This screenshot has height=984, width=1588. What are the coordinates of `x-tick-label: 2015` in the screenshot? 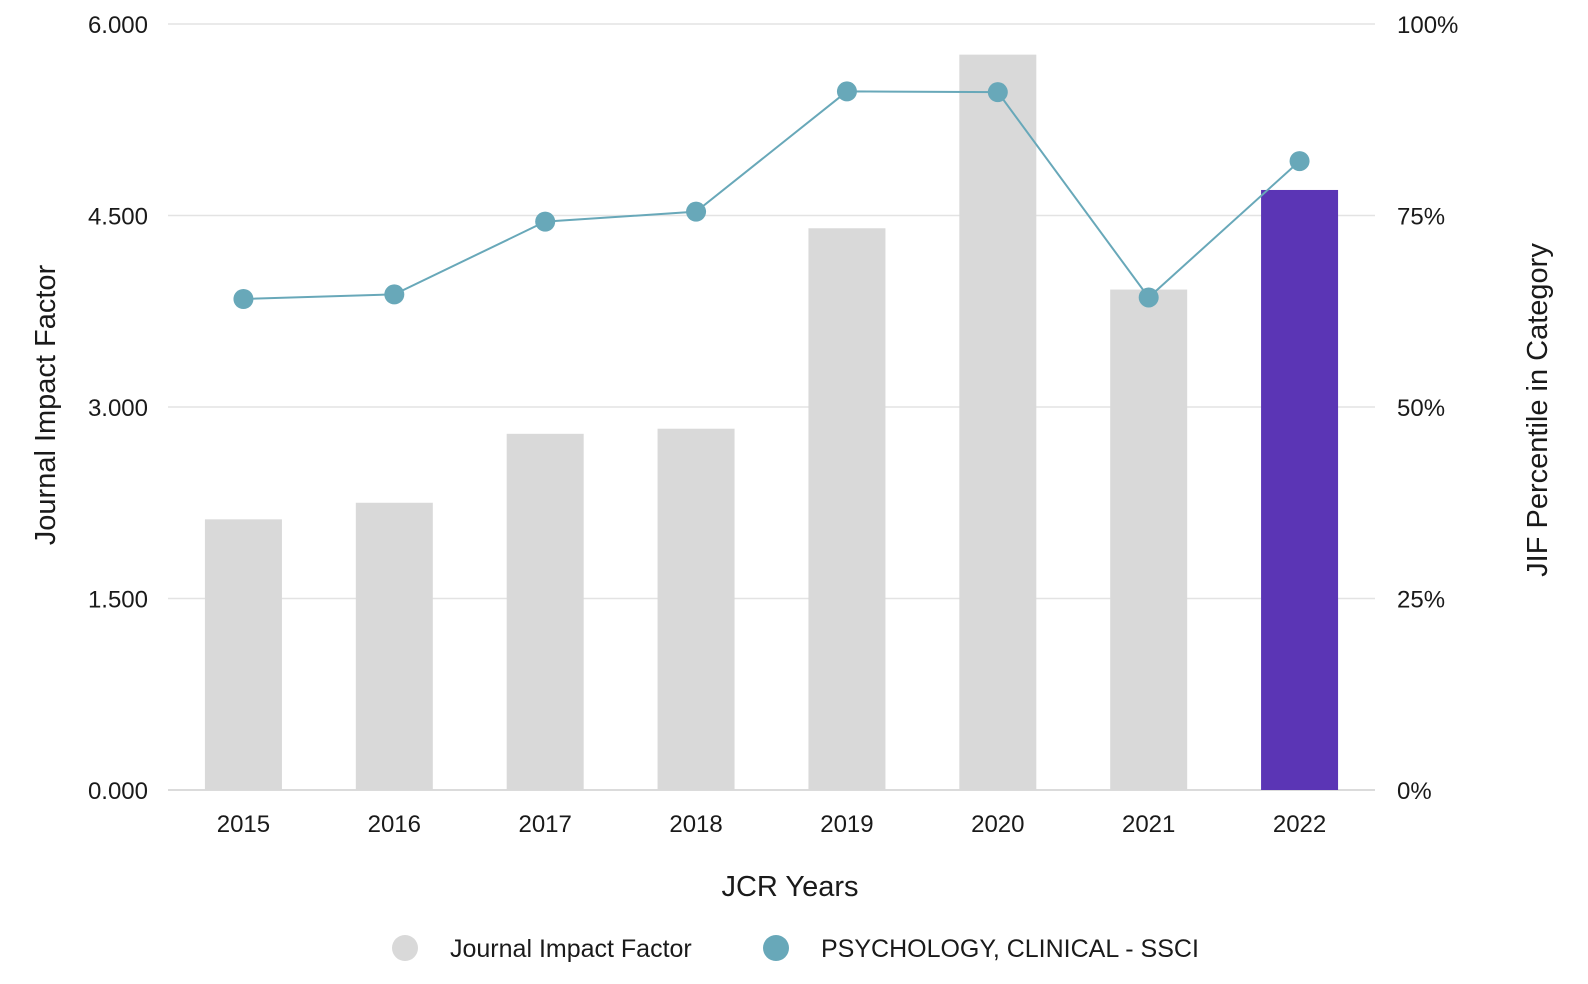 It's located at (243, 824).